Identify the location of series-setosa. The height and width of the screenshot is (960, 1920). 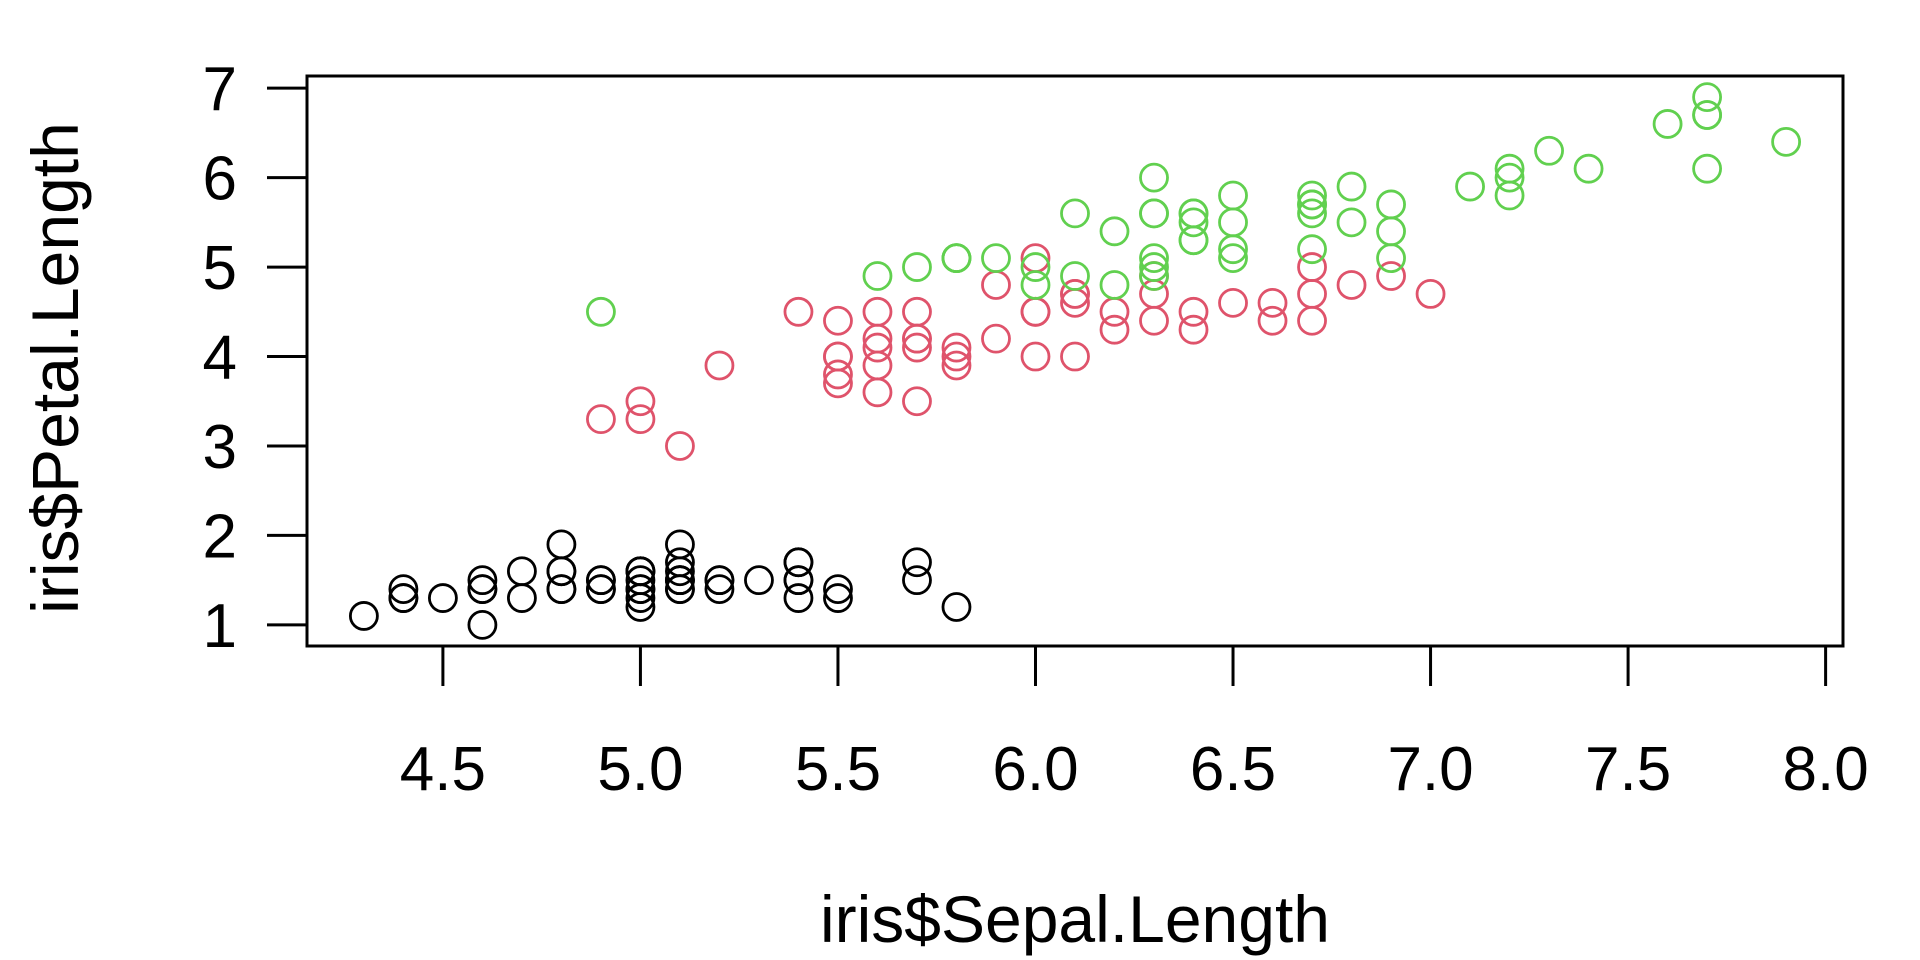
(660, 584).